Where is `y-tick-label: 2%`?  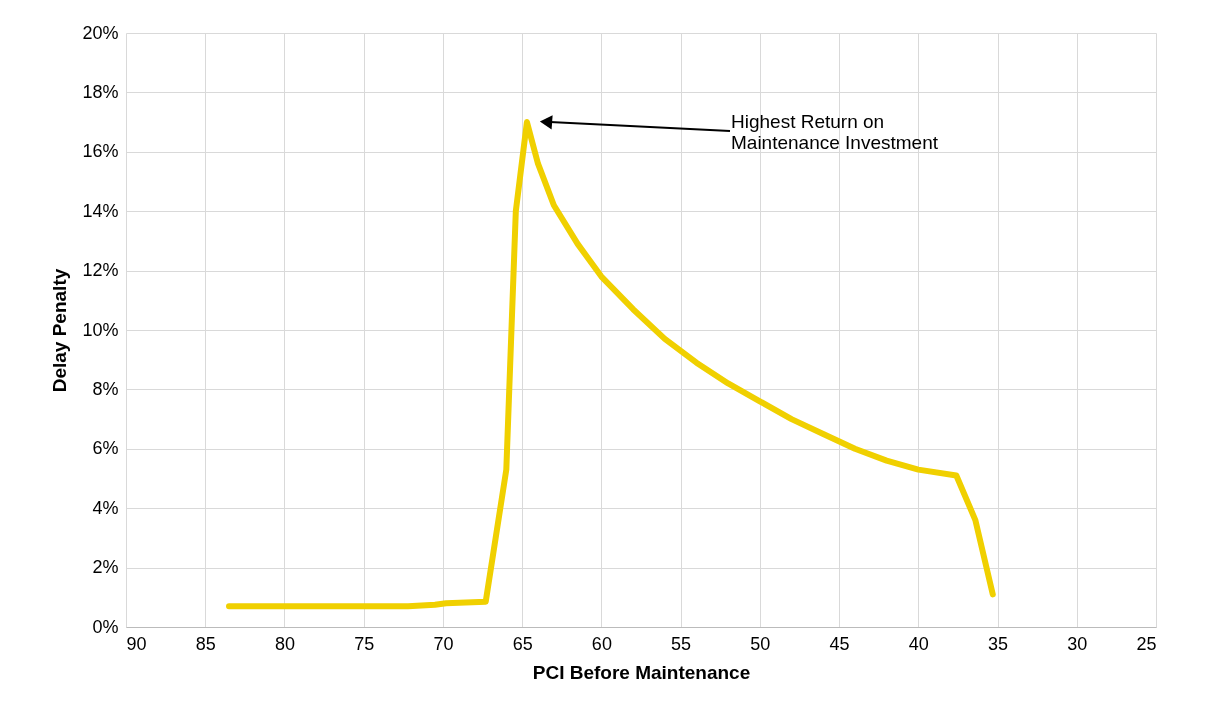 y-tick-label: 2% is located at coordinates (105, 567).